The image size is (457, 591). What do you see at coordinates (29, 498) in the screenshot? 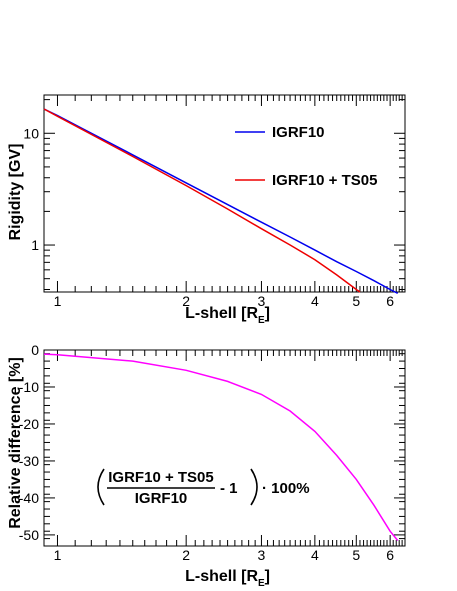
I see `y-tick-label: -40` at bounding box center [29, 498].